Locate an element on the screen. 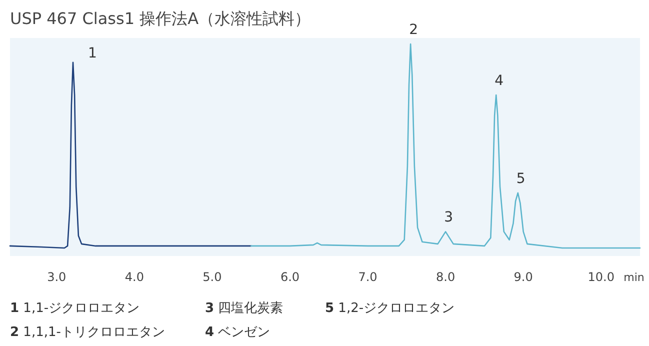 Image resolution: width=649 pixels, height=346 pixels. x-axis-title: min is located at coordinates (634, 277).